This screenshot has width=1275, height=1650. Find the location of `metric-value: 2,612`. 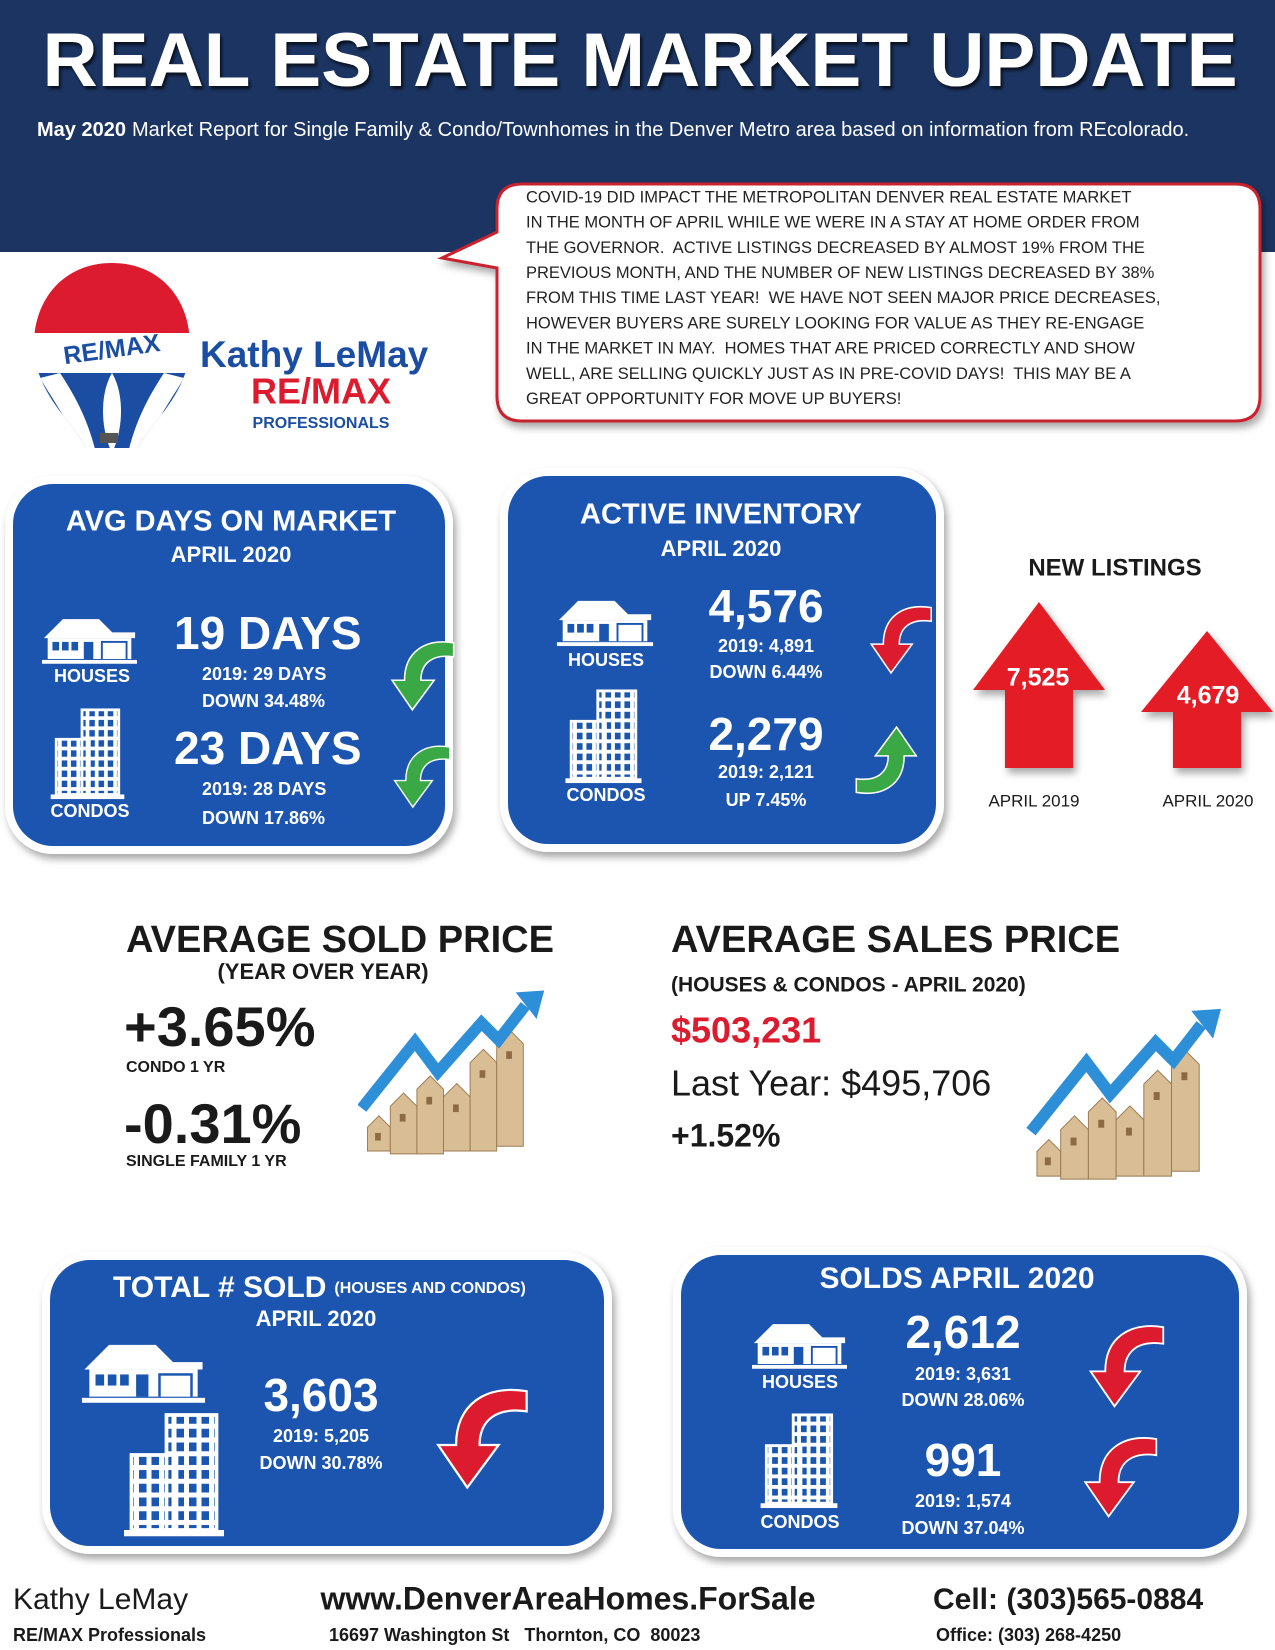

metric-value: 2,612 is located at coordinates (962, 1332).